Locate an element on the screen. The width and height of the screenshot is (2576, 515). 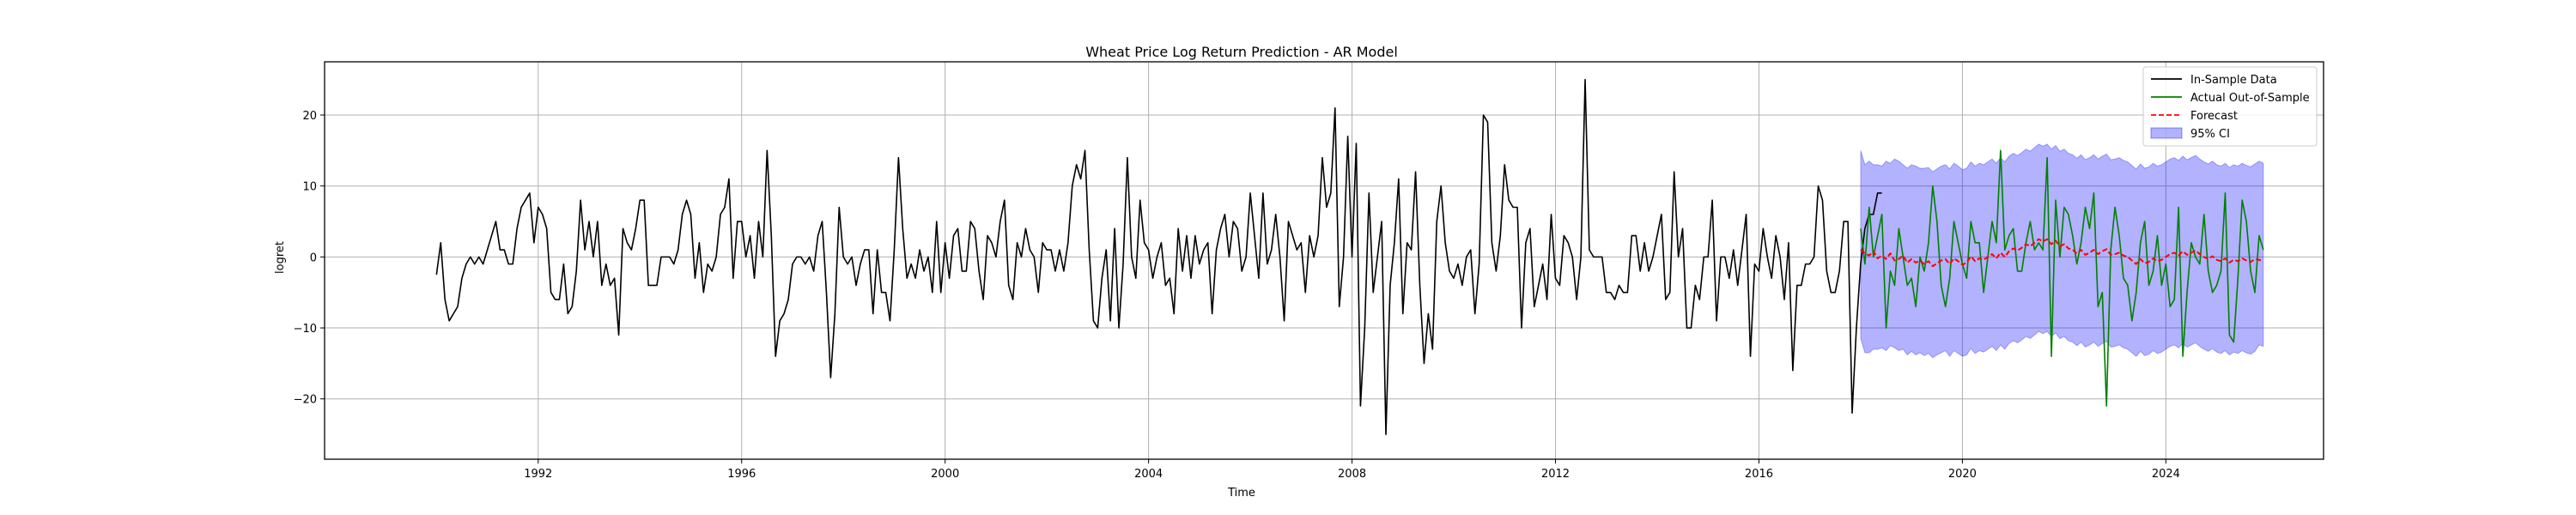
legend-box is located at coordinates (2230, 106).